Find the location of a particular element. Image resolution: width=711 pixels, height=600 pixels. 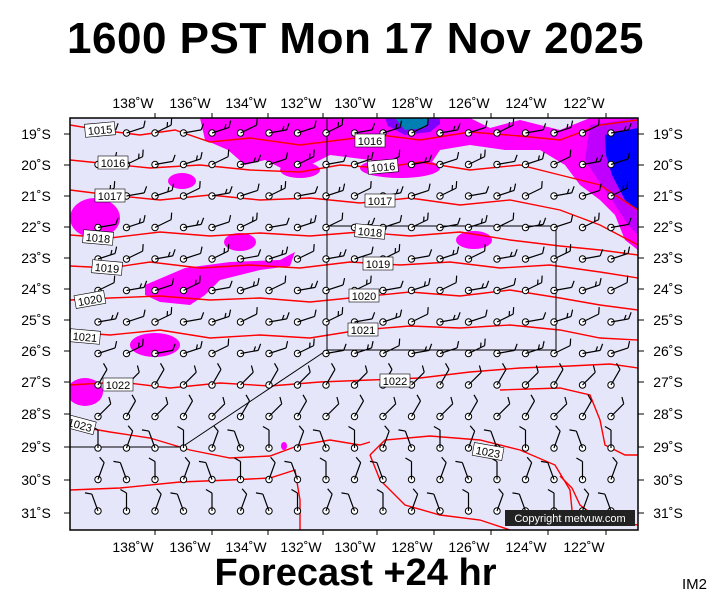

lon-label-bottom: 136˚W is located at coordinates (190, 547).